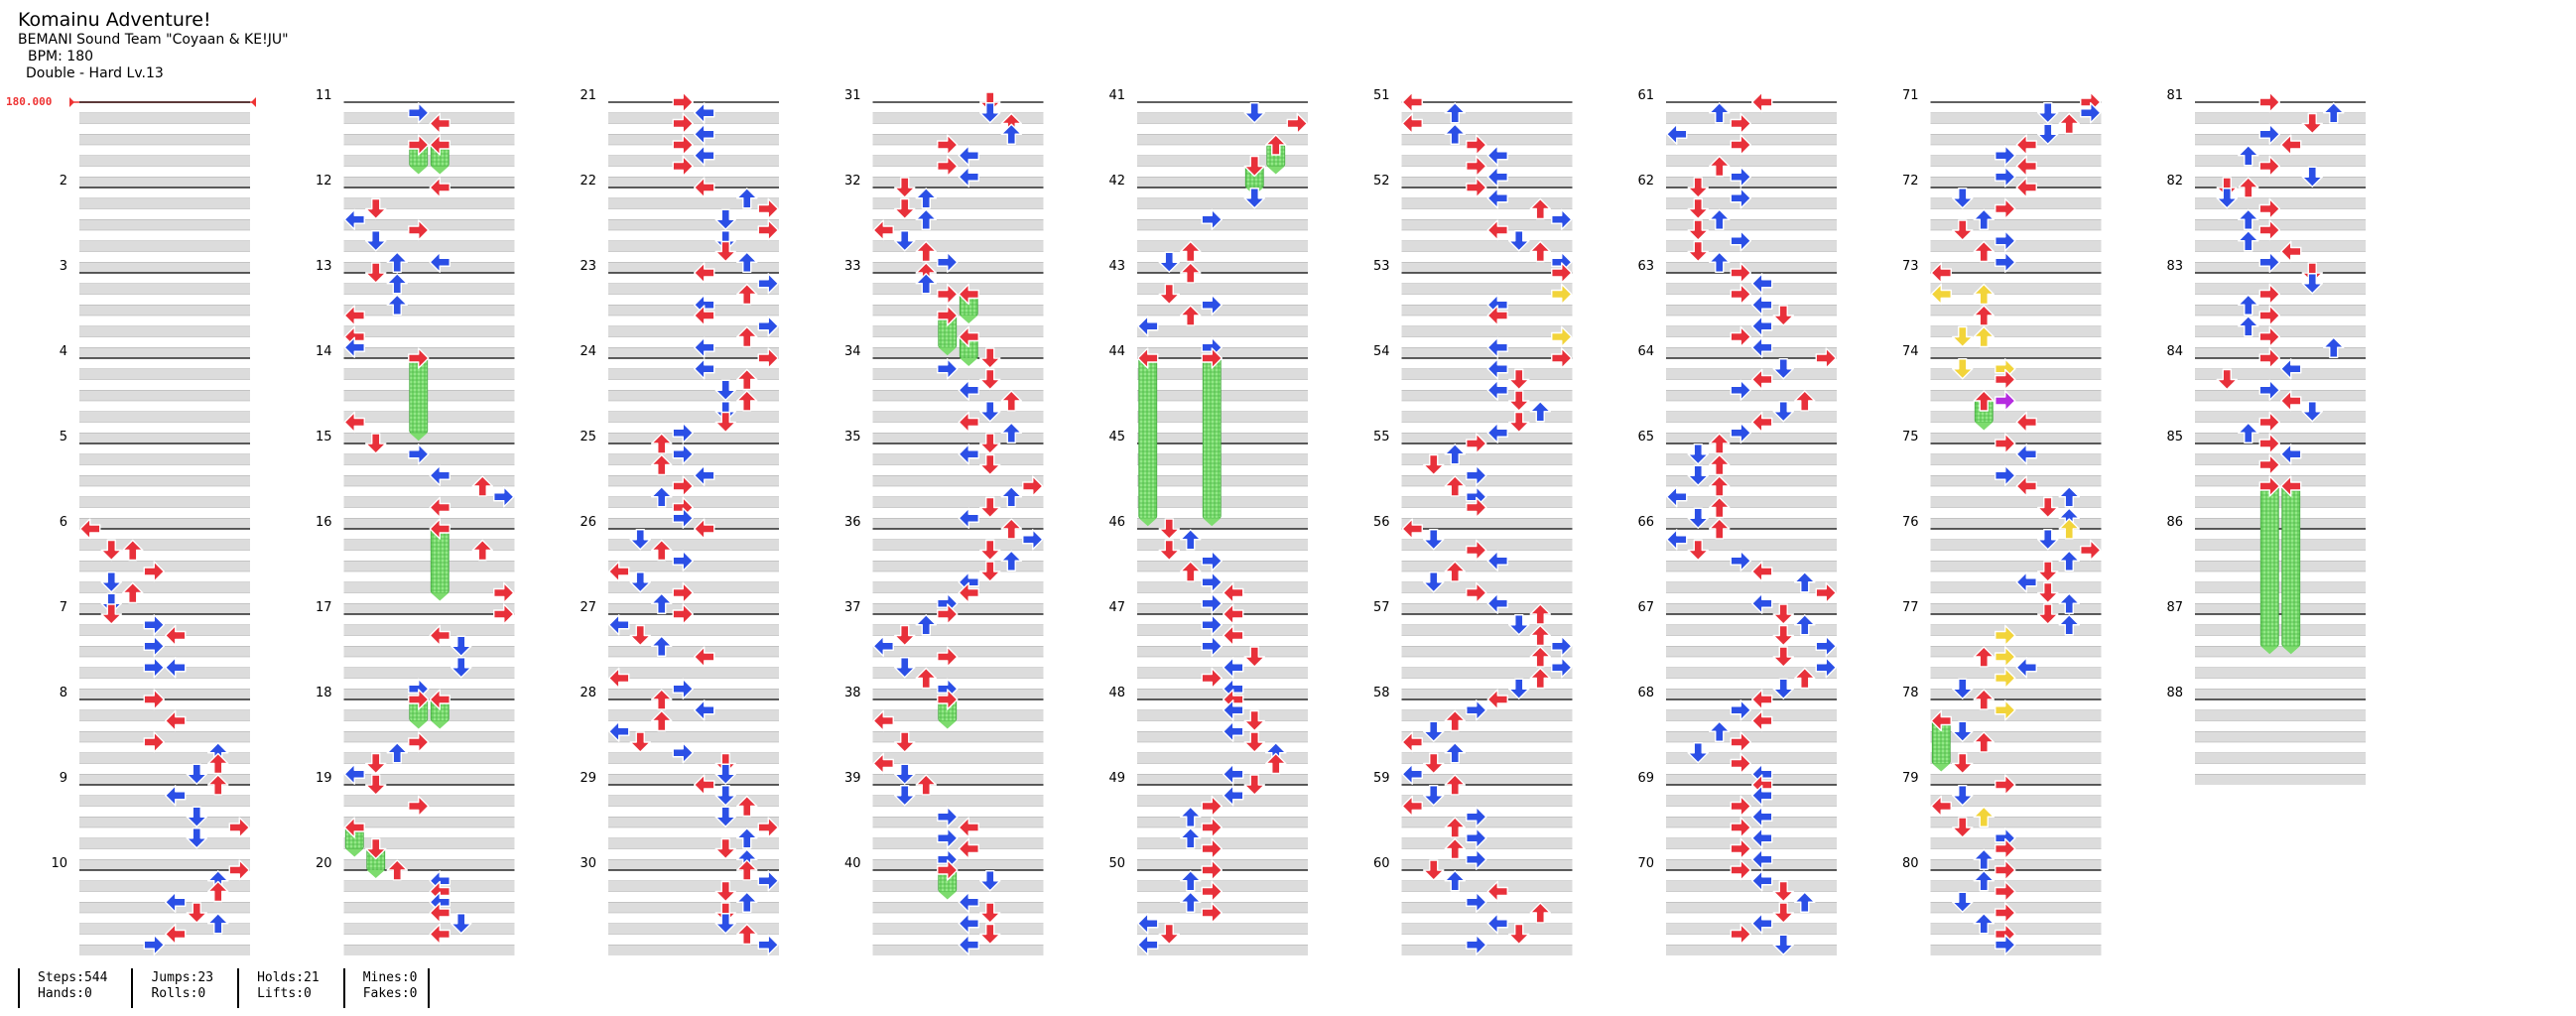 The width and height of the screenshot is (2576, 1016). What do you see at coordinates (2266, 735) in the screenshot?
I see `measure-88: 88` at bounding box center [2266, 735].